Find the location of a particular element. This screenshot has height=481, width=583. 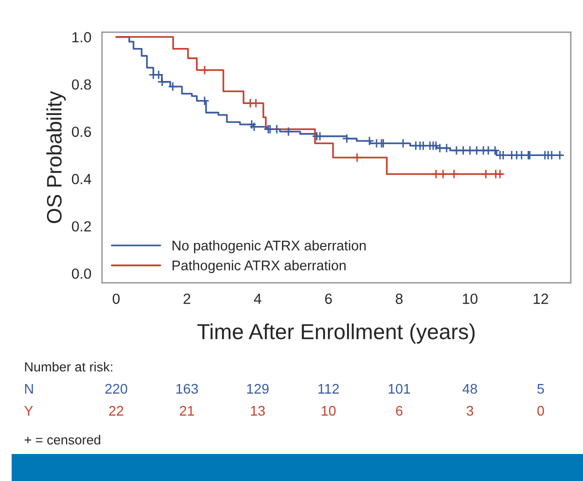

y-tick-label: 0.2 is located at coordinates (81, 226).